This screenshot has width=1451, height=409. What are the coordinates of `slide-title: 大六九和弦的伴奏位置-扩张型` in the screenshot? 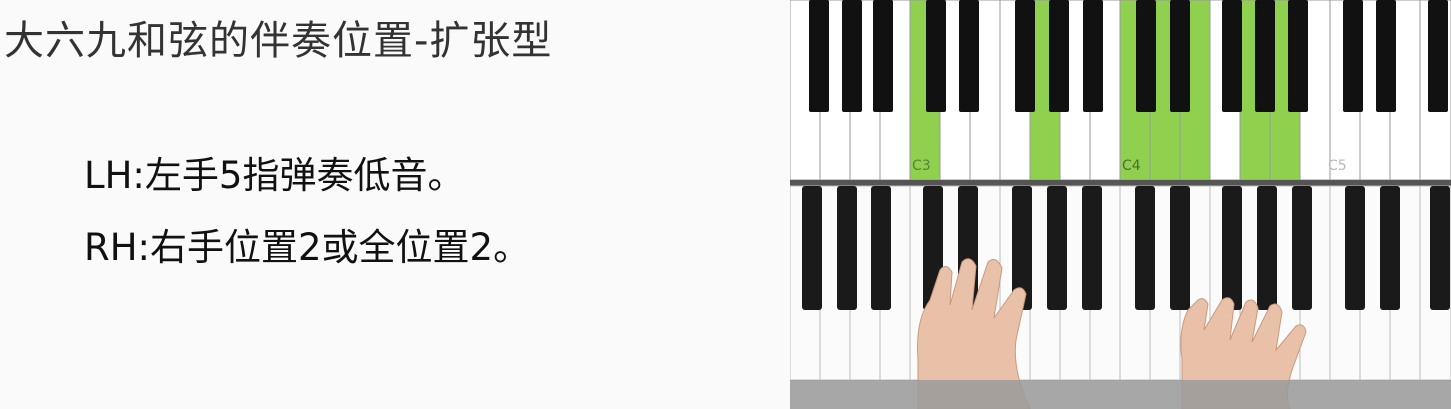 It's located at (278, 41).